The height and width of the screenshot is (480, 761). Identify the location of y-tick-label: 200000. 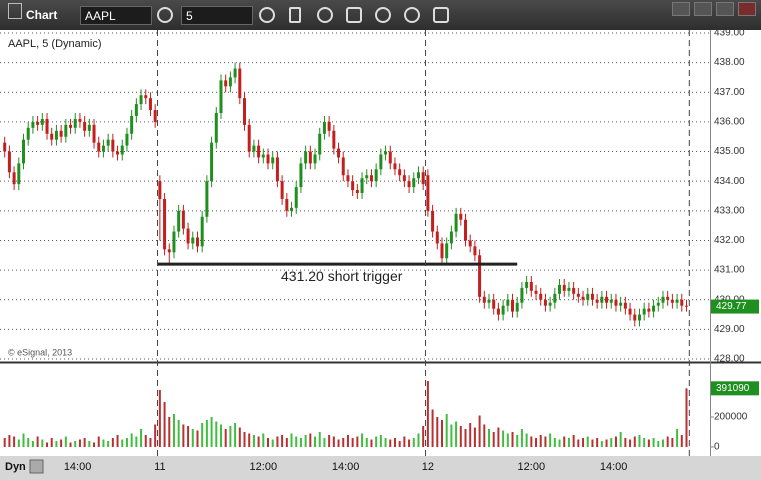
(731, 417).